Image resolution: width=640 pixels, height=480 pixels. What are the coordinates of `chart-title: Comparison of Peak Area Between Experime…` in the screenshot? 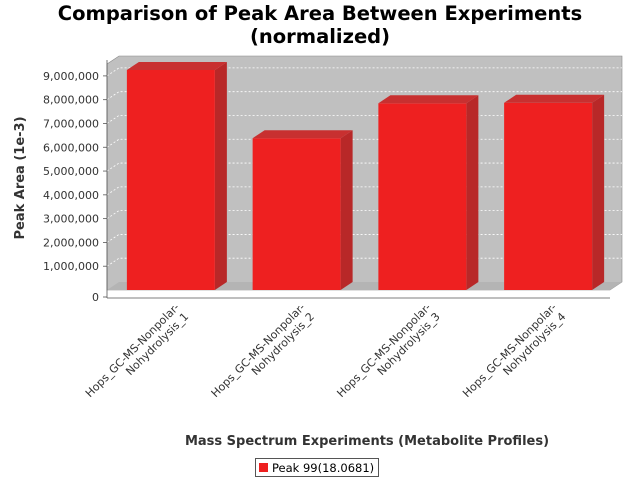 It's located at (320, 25).